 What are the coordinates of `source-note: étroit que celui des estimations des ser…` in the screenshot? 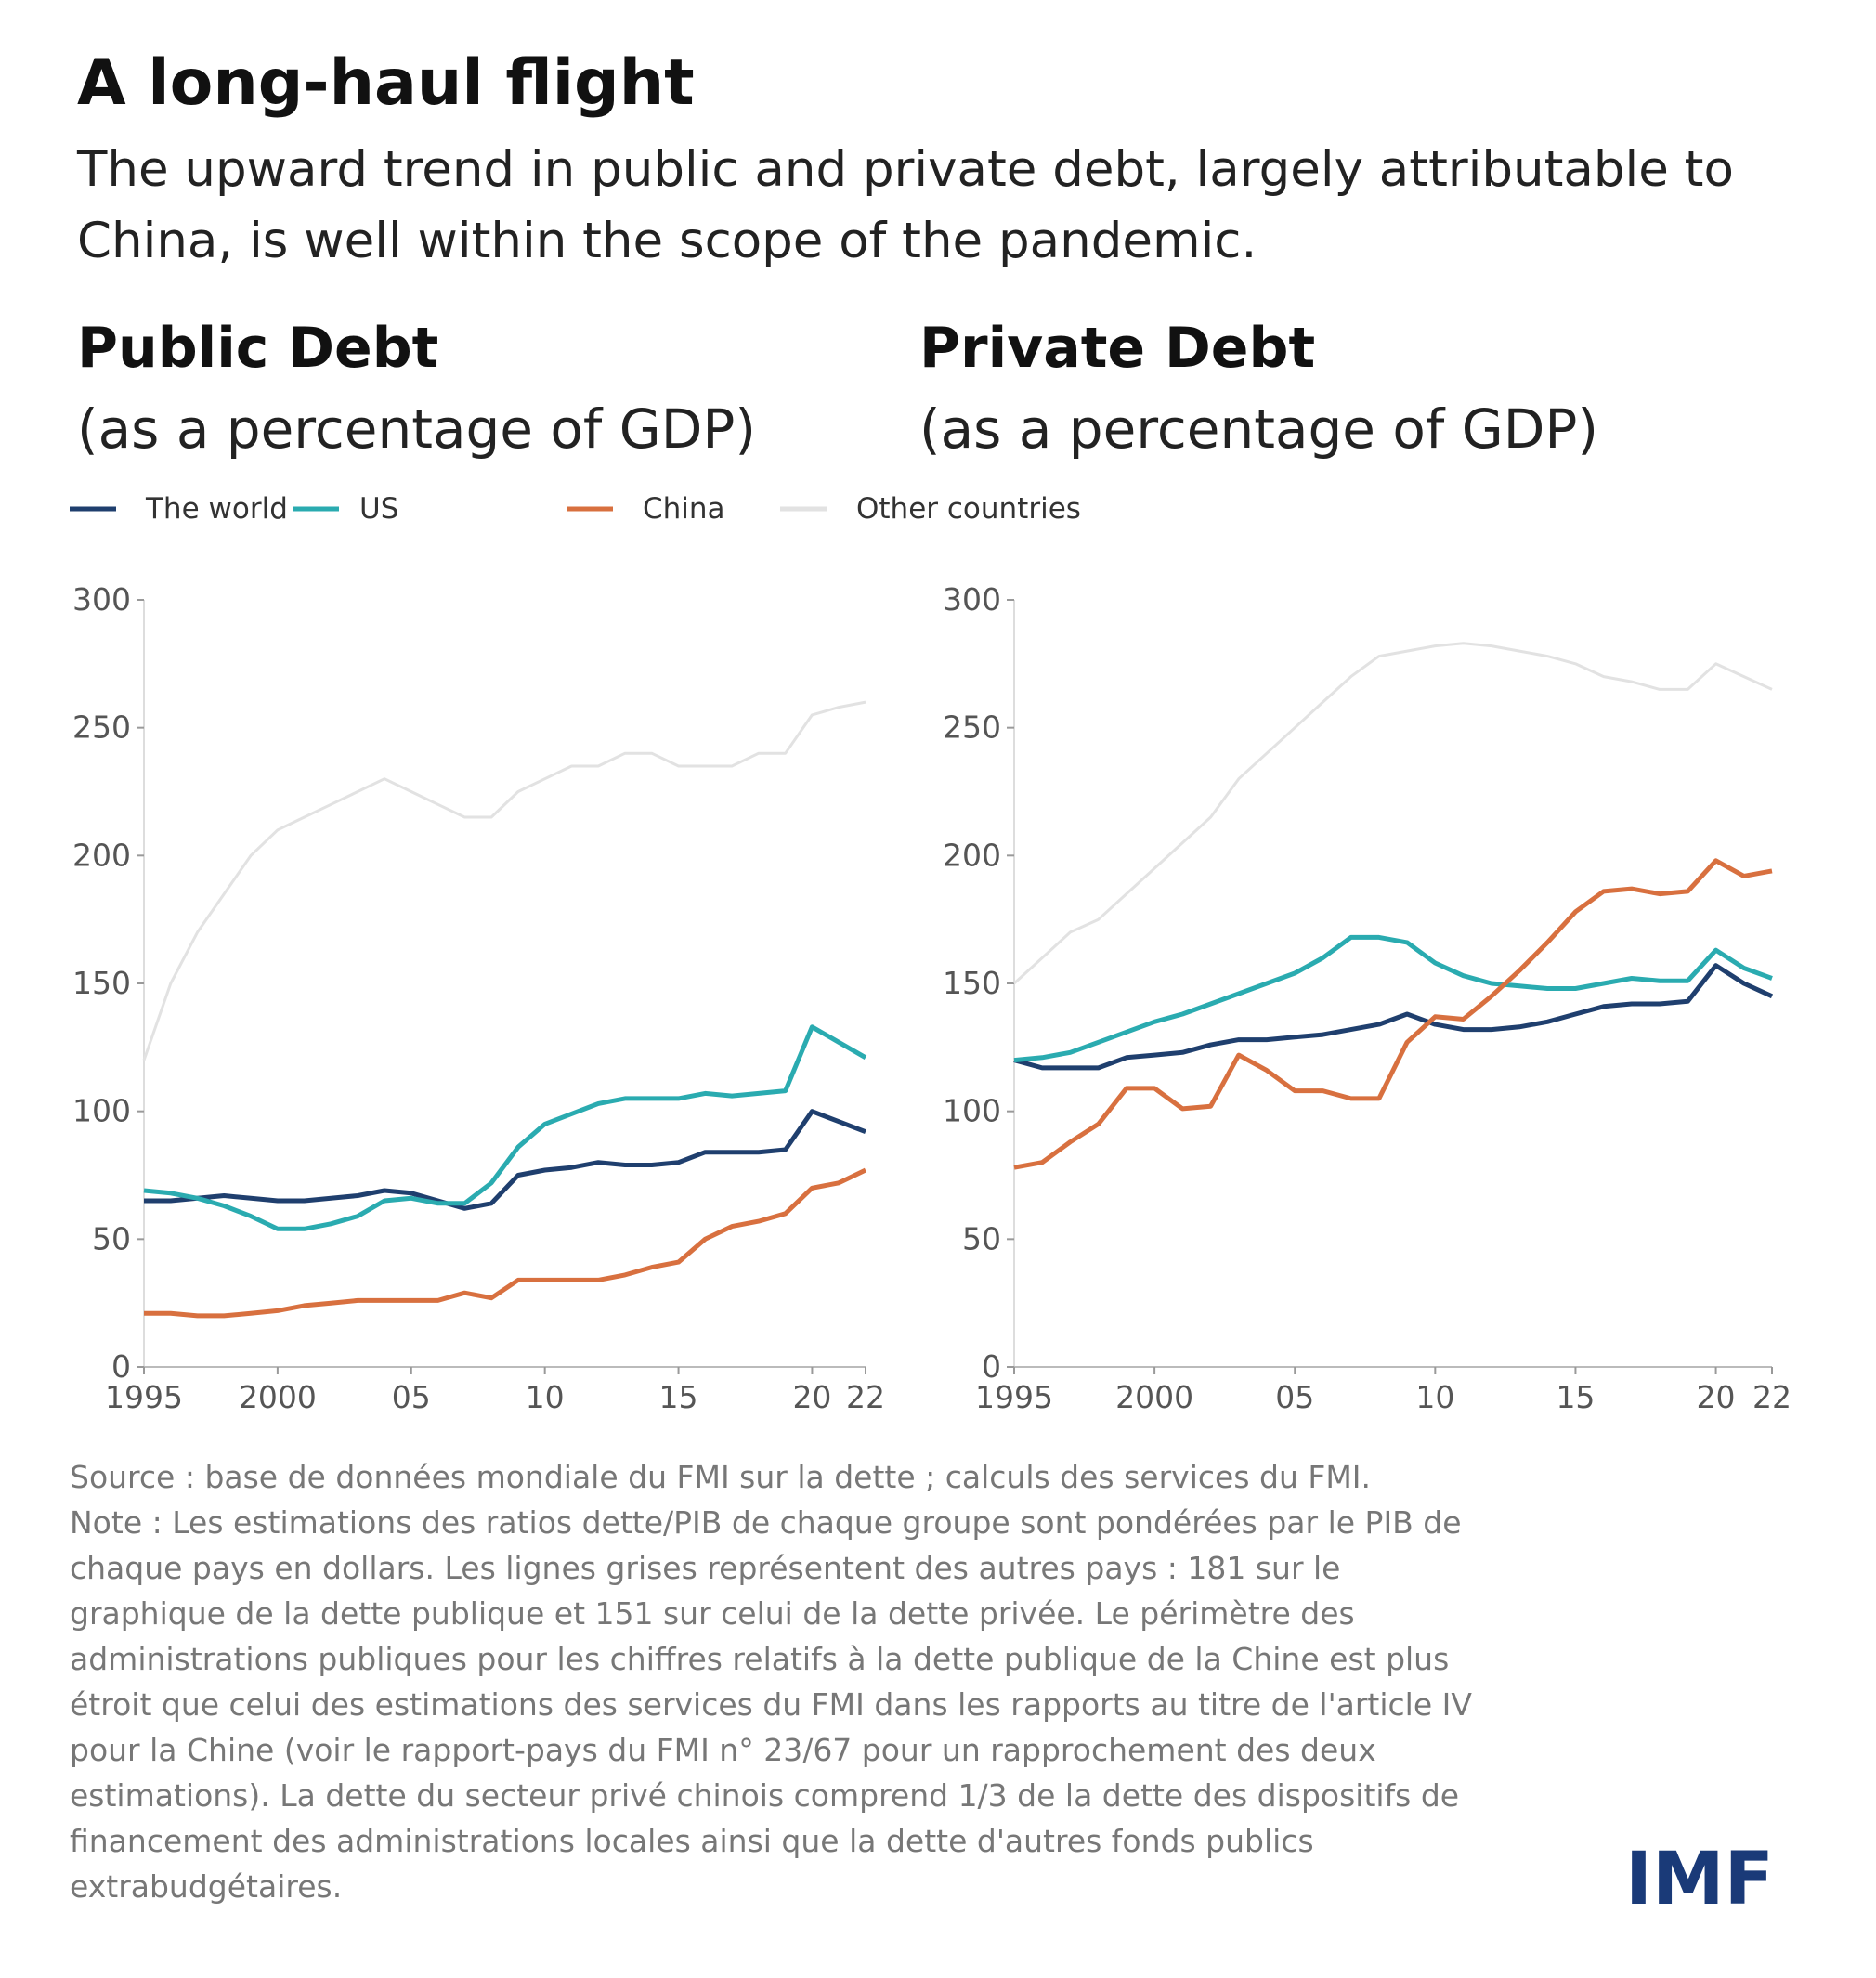 It's located at (771, 1704).